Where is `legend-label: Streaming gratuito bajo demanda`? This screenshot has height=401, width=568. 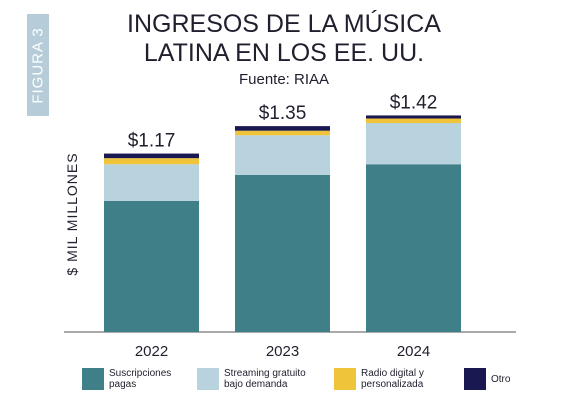 legend-label: Streaming gratuito bajo demanda is located at coordinates (265, 379).